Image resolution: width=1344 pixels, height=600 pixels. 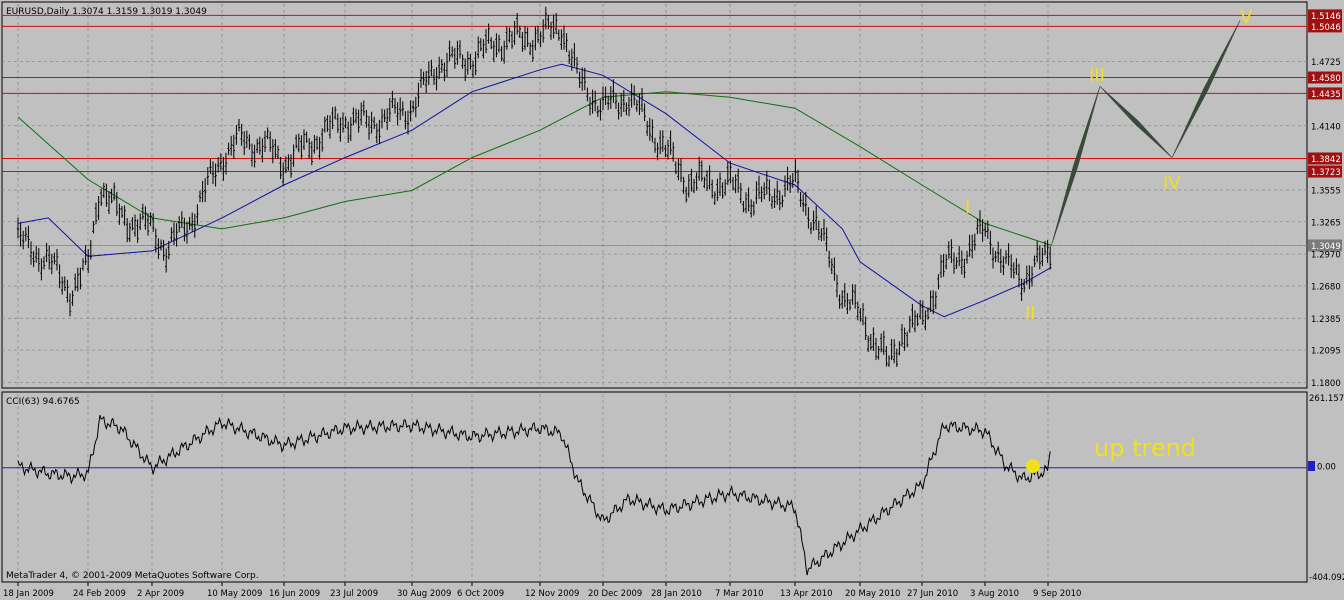 I want to click on wave-projection, so click(x=1146, y=133).